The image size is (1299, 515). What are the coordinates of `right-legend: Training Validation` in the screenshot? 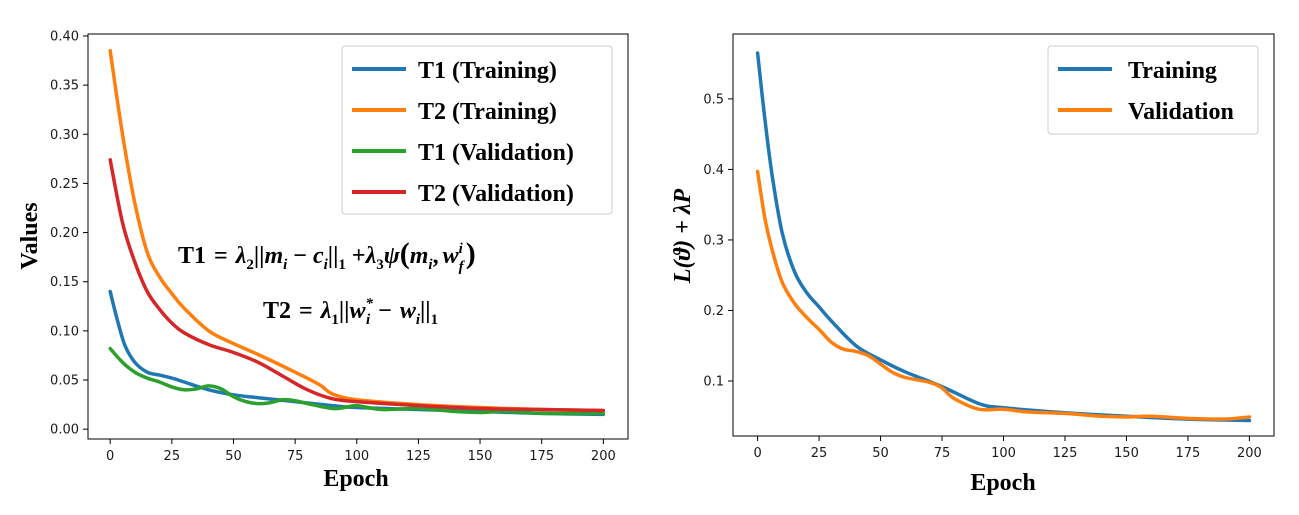 It's located at (1153, 90).